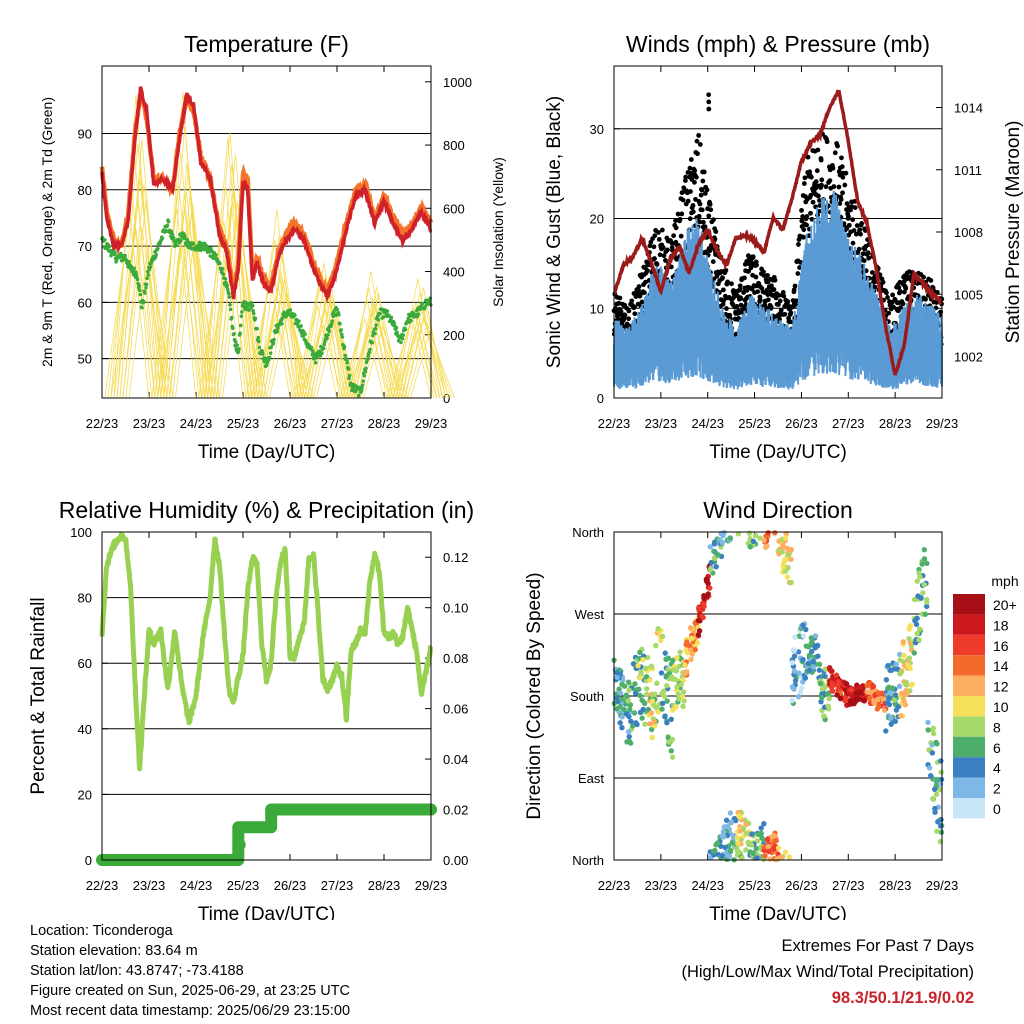 The width and height of the screenshot is (1024, 1024). I want to click on humidity-ylabel: Percent & Total Rainfall, so click(38, 695).